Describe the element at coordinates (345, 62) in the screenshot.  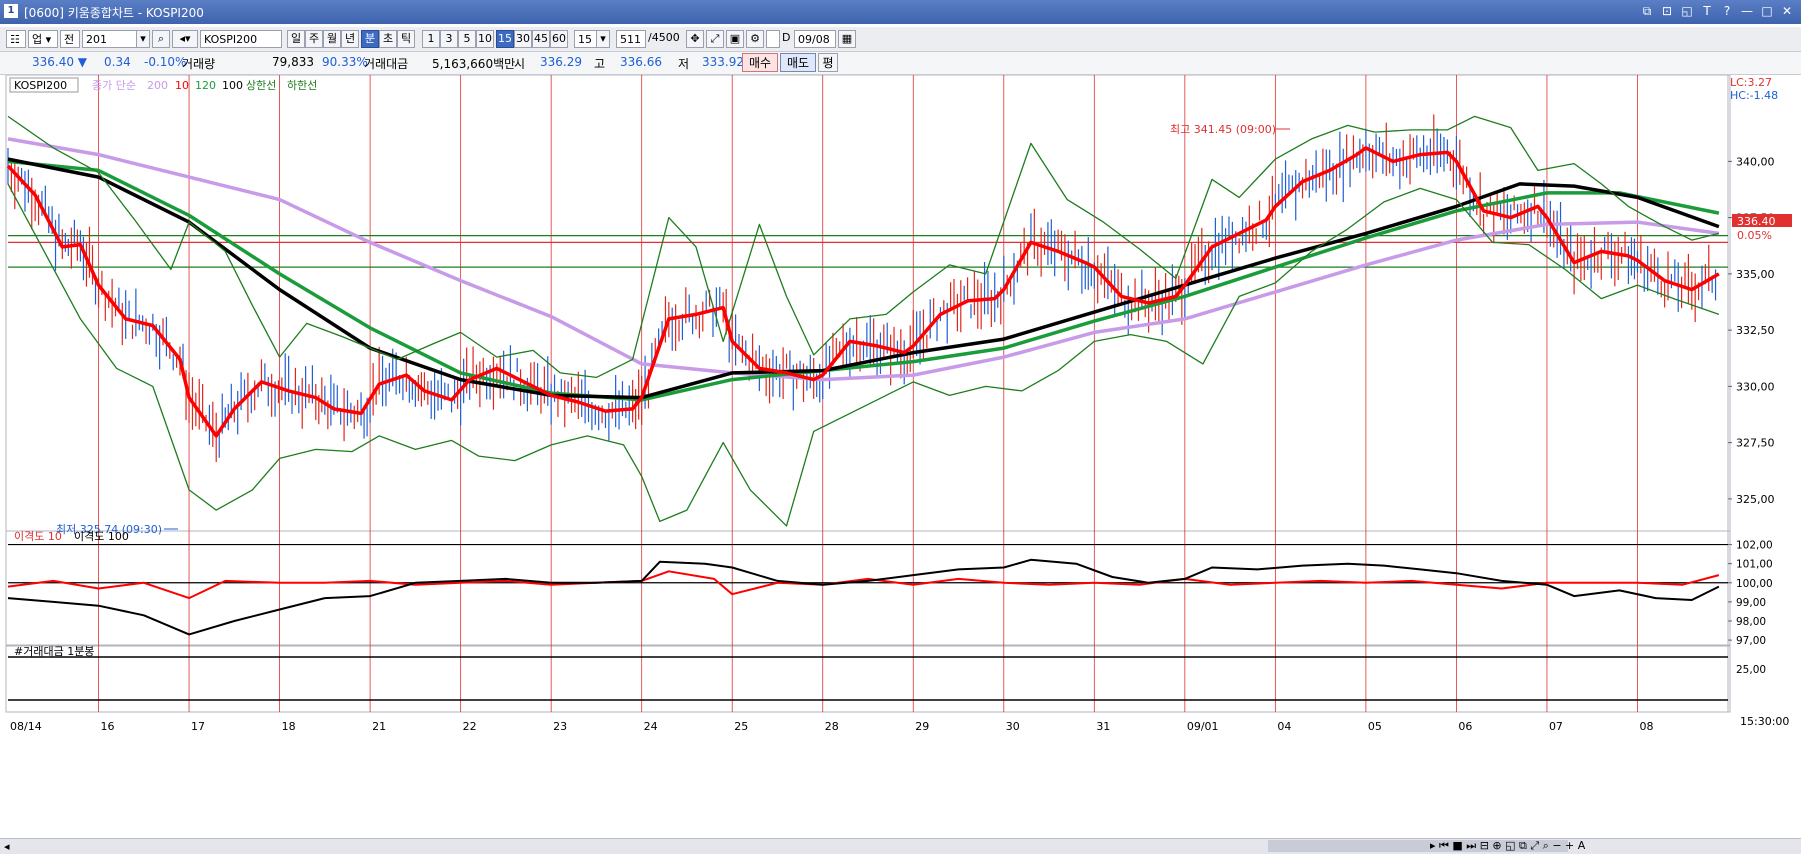
I see `volume-pct: 90.33%` at that location.